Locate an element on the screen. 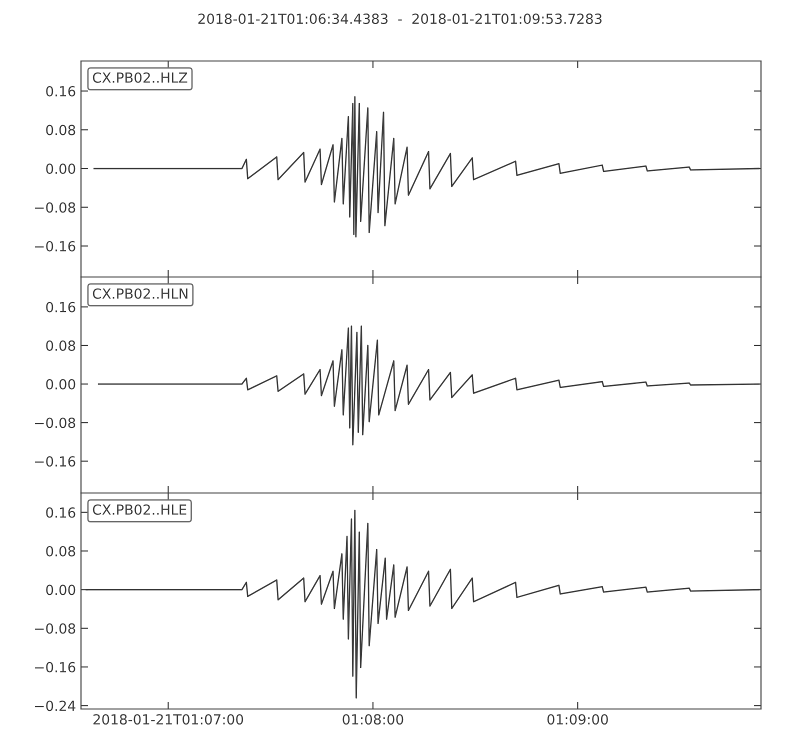  text: CX.PB02..HLE is located at coordinates (139, 509).